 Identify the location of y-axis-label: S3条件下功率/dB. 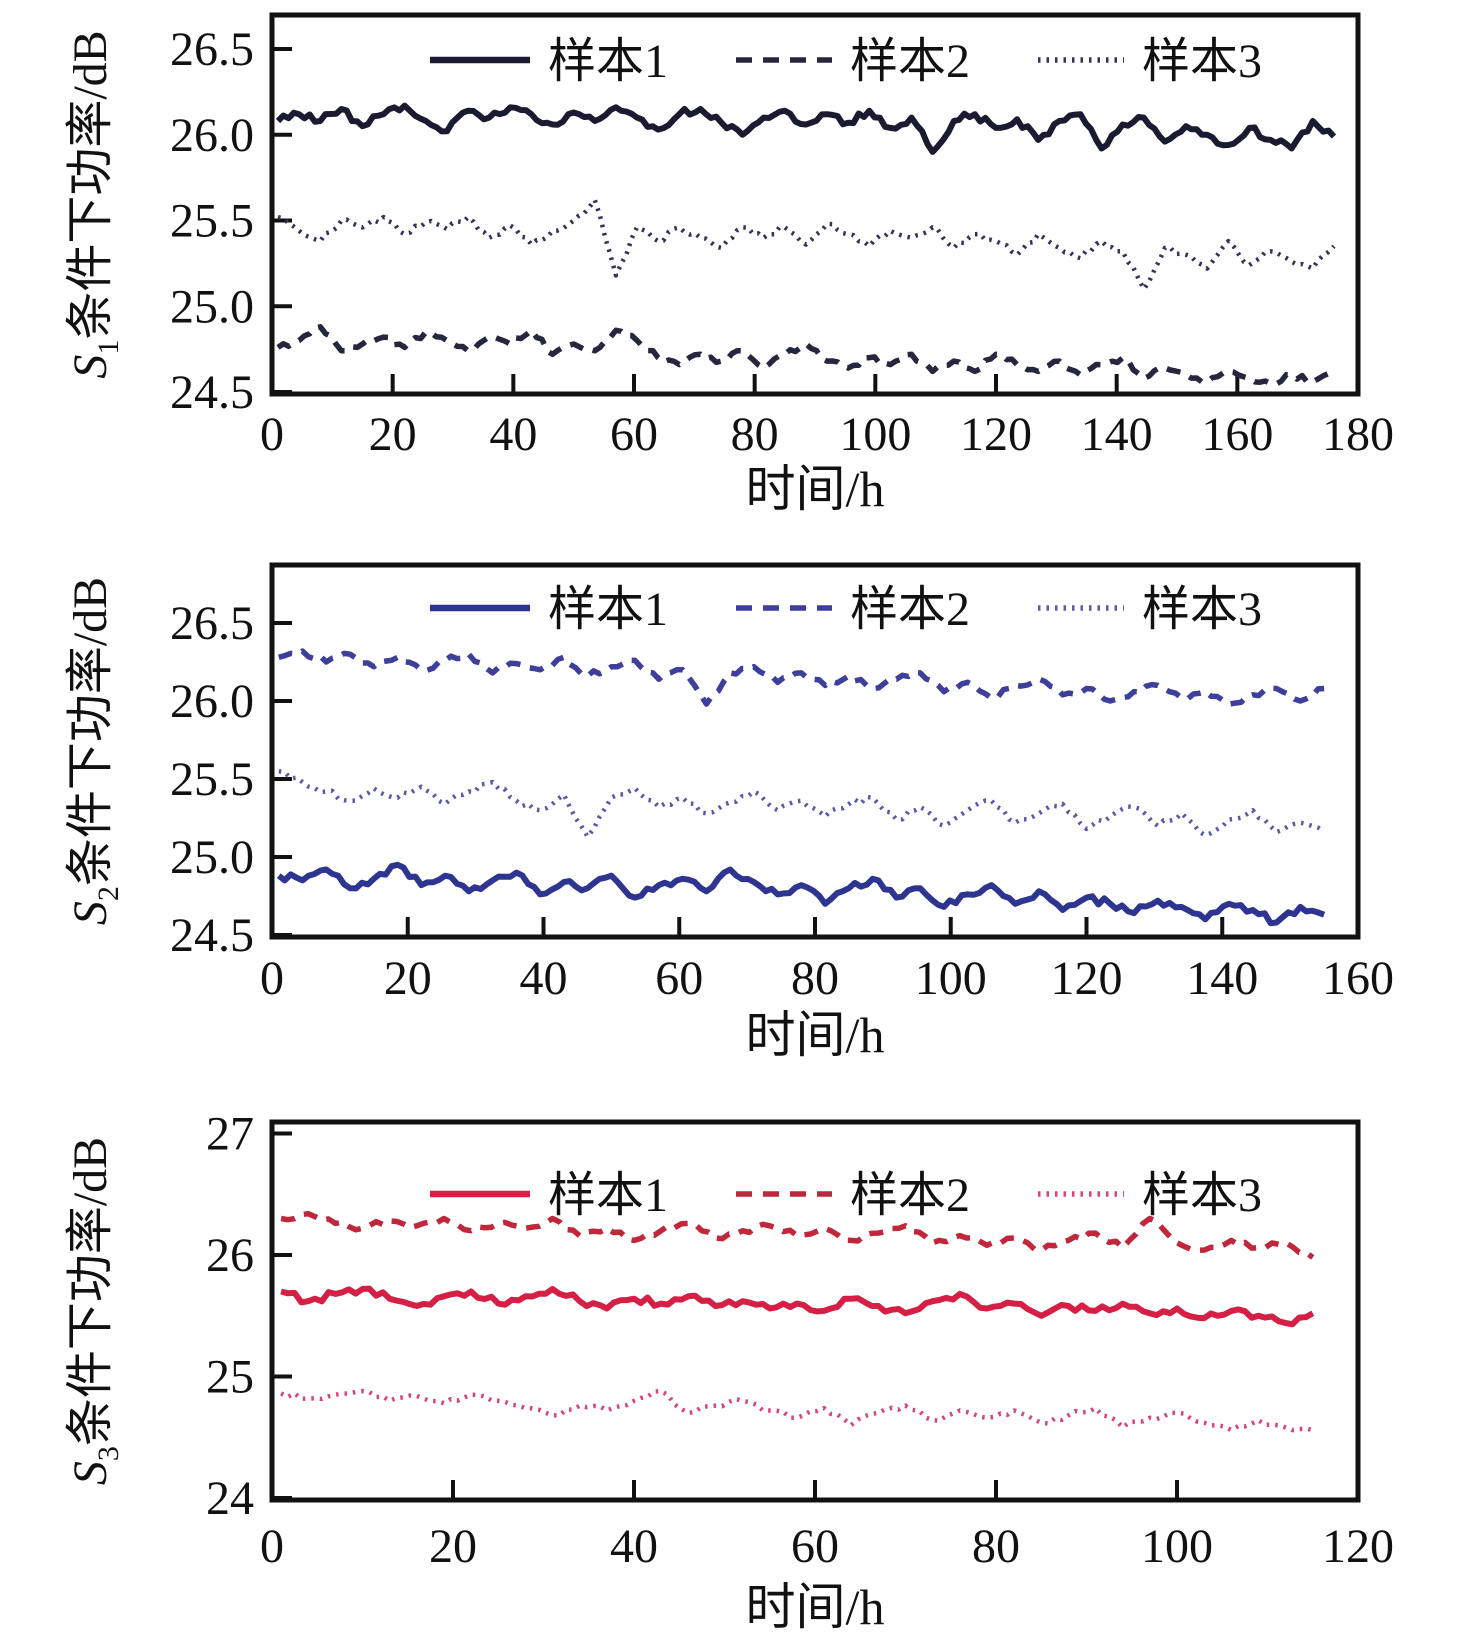
(94, 1311).